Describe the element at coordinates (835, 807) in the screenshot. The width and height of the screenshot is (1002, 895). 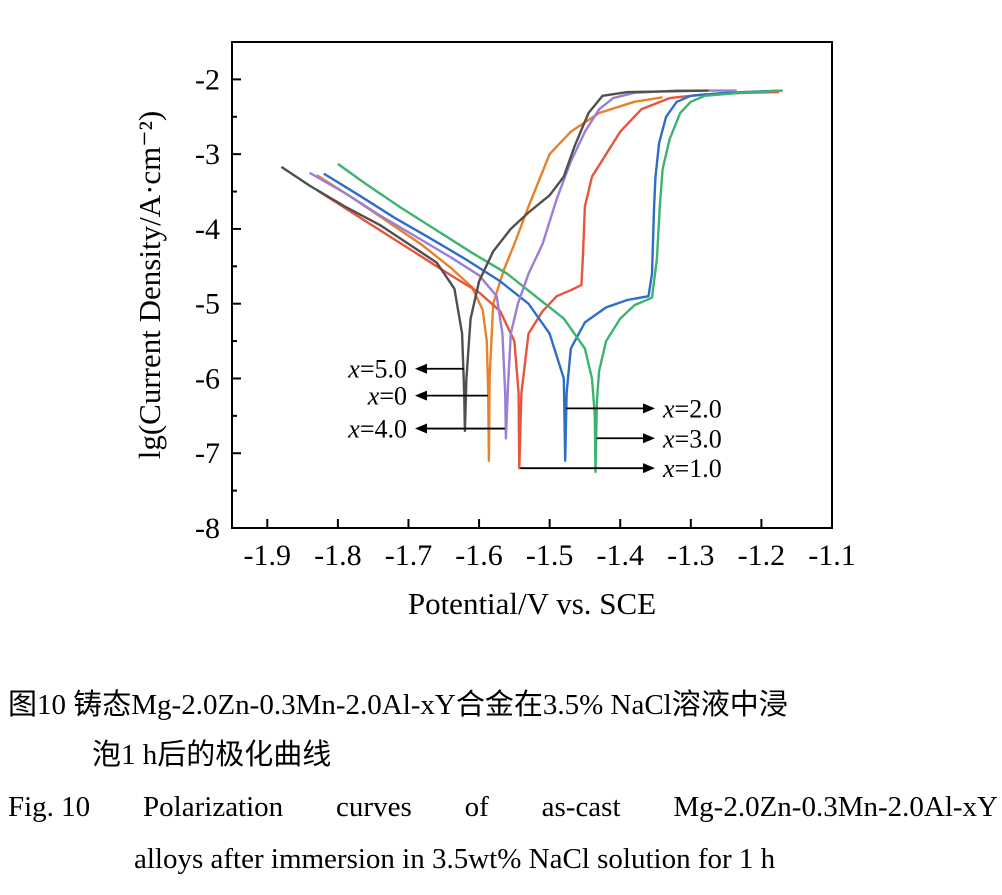
I see `caption-word: Mg-2.0Zn-0.3Mn-2.0Al-xY` at that location.